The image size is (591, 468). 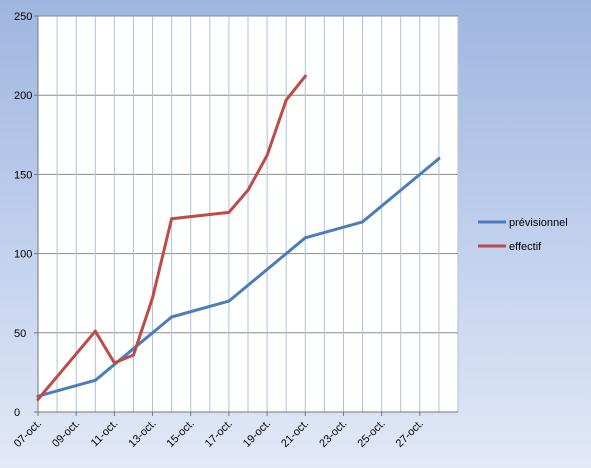 What do you see at coordinates (17, 413) in the screenshot?
I see `y-tick-label: 0` at bounding box center [17, 413].